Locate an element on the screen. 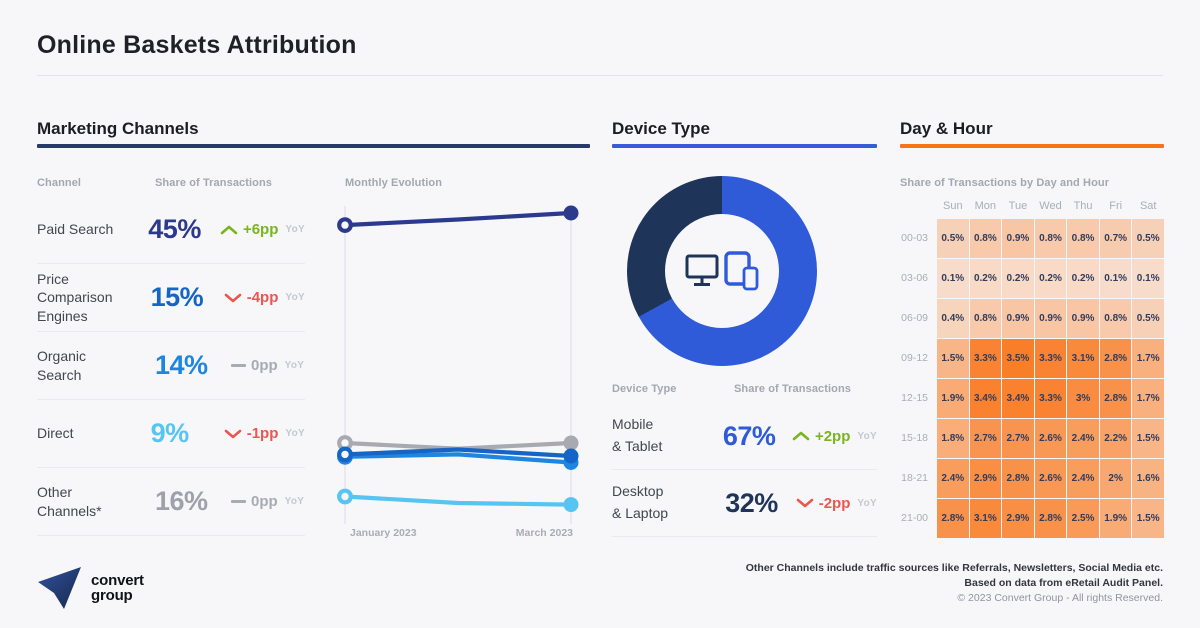 Image resolution: width=1200 pixels, height=628 pixels. channel-row: Paid Search 45% +6pp YoY is located at coordinates (171, 230).